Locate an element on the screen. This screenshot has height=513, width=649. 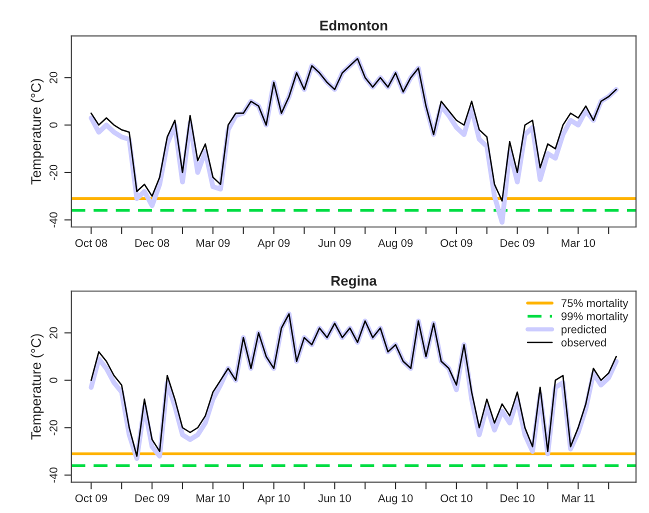
x-tick-label: Dec 10 is located at coordinates (517, 498).